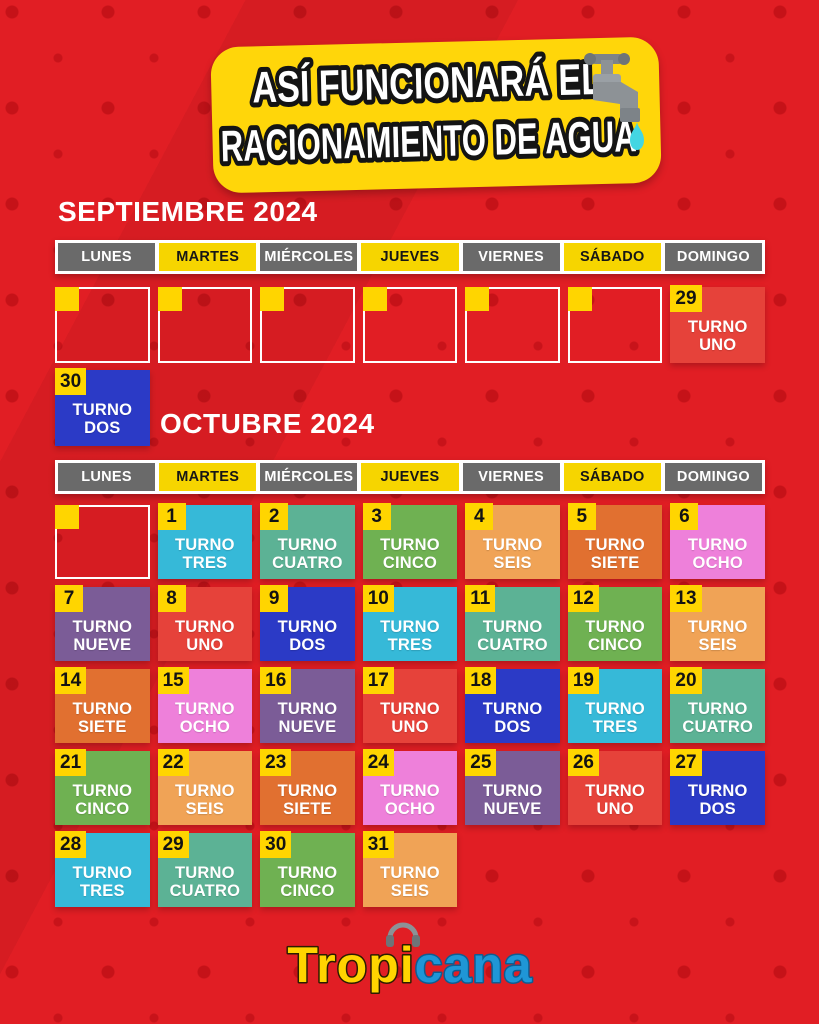 This screenshot has height=1024, width=819. I want to click on day-number-badge: 9, so click(274, 598).